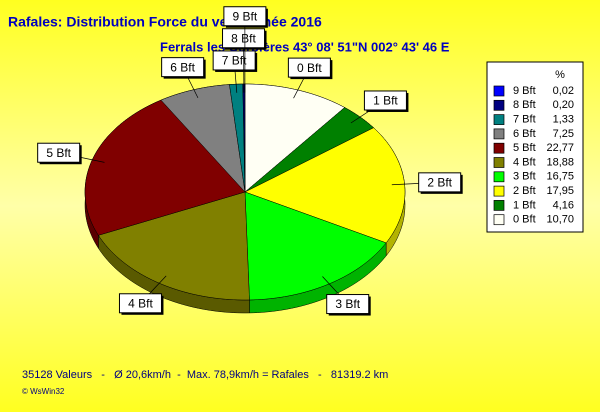 Image resolution: width=600 pixels, height=417 pixels. What do you see at coordinates (560, 162) in the screenshot?
I see `legend-value: 18,88` at bounding box center [560, 162].